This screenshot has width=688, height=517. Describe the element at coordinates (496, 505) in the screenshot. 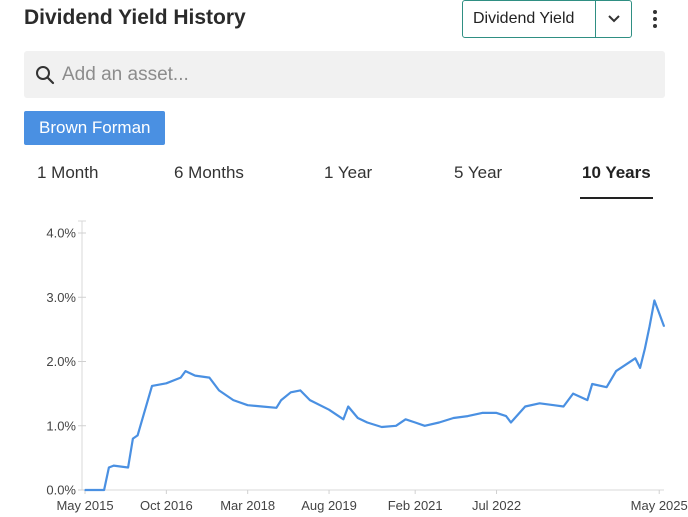

I see `x-tick-label: Jul 2022` at that location.